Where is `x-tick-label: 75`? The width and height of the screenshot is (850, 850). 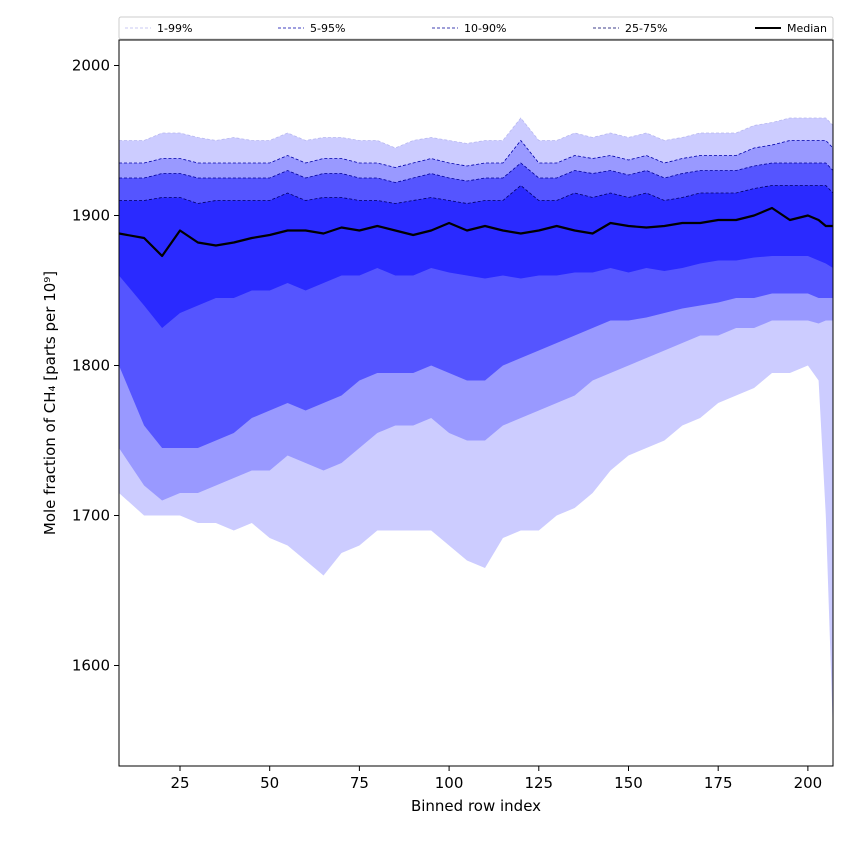
x-tick-label: 75 is located at coordinates (359, 783).